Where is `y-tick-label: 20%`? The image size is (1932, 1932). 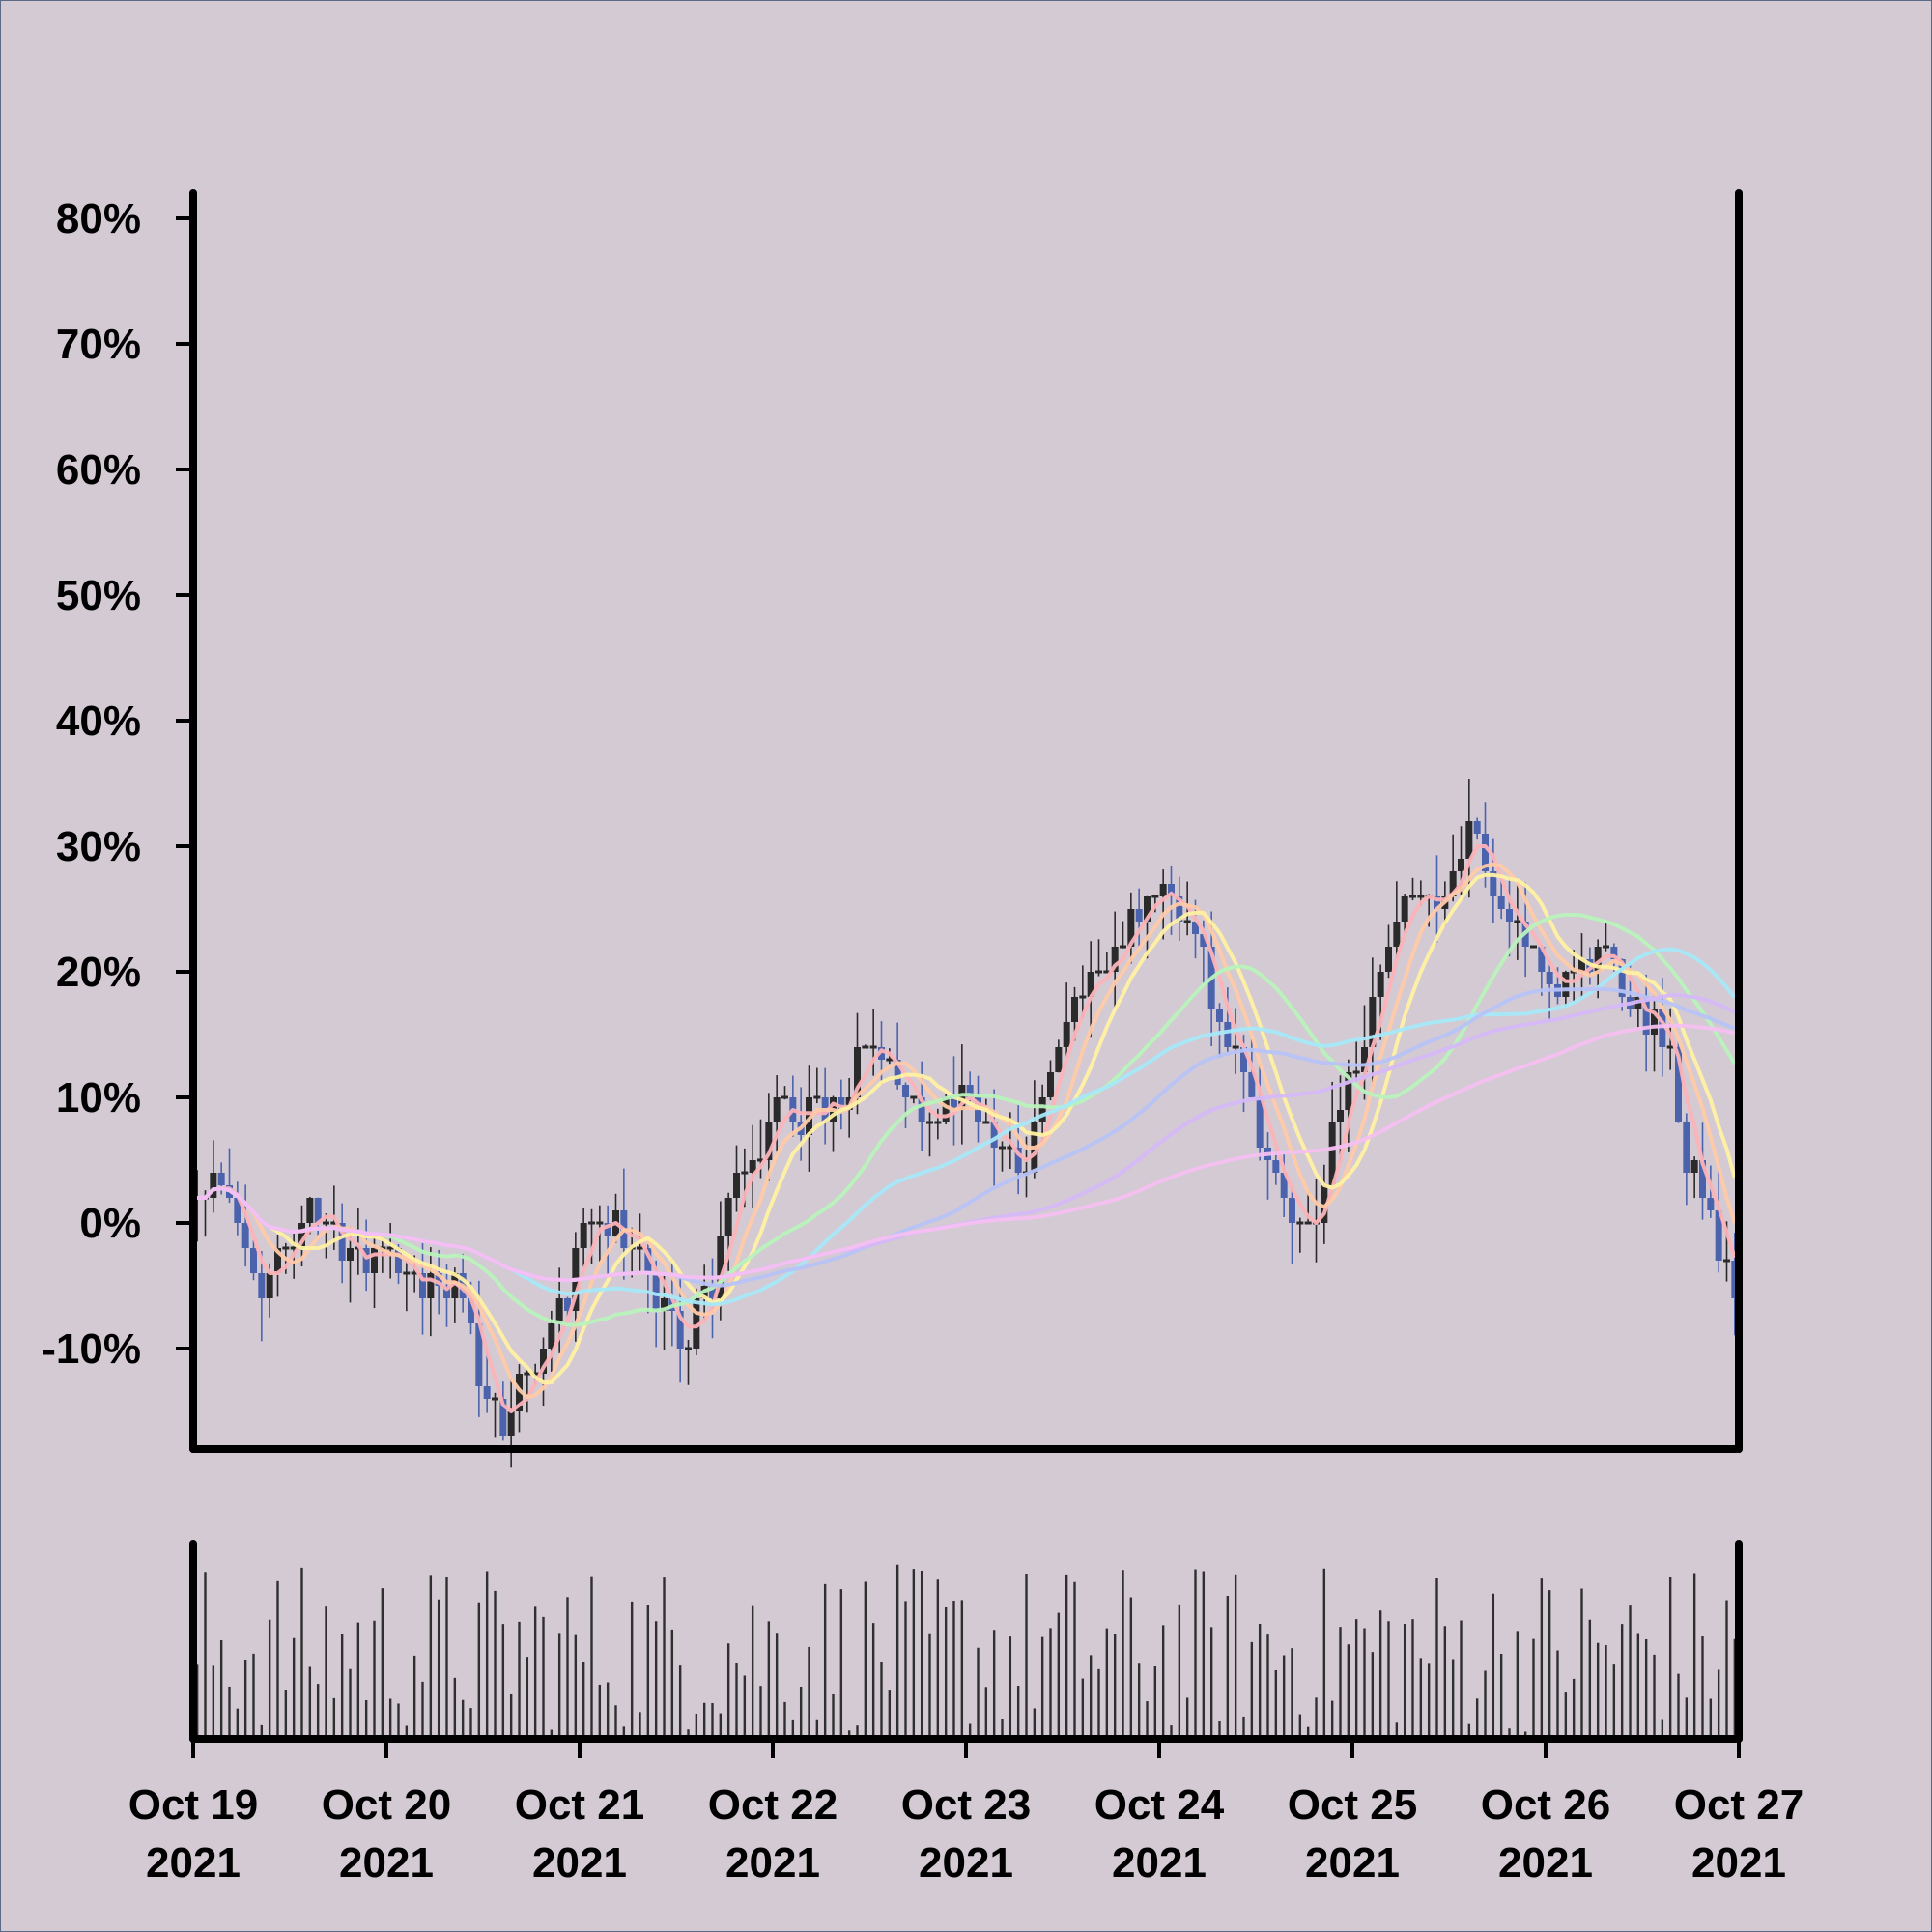 y-tick-label: 20% is located at coordinates (98, 972).